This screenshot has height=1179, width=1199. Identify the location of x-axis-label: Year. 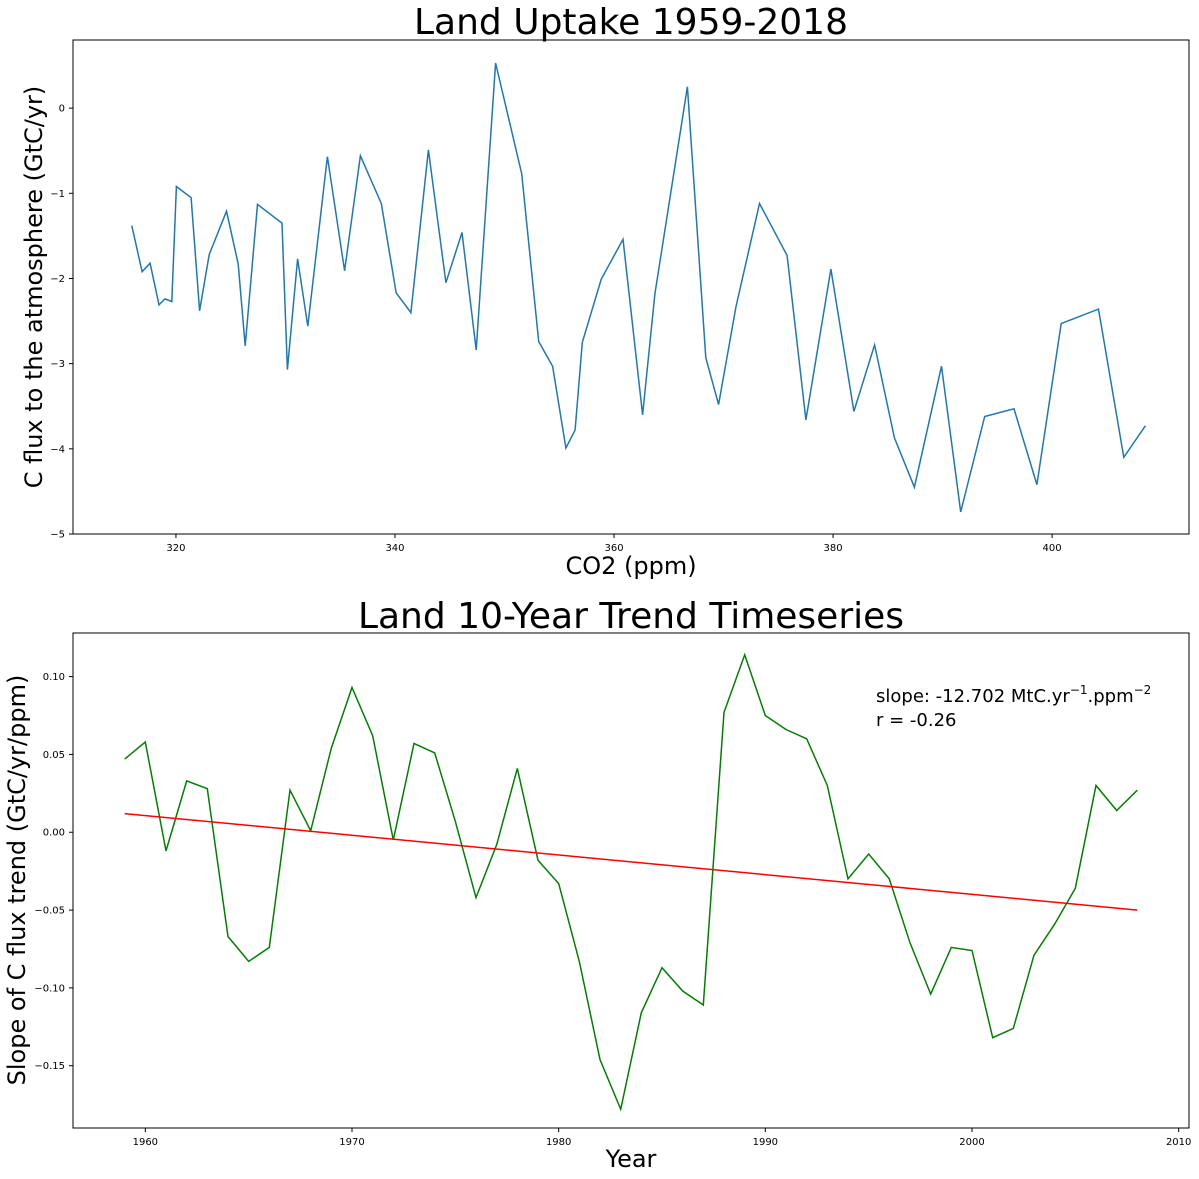
(631, 1159).